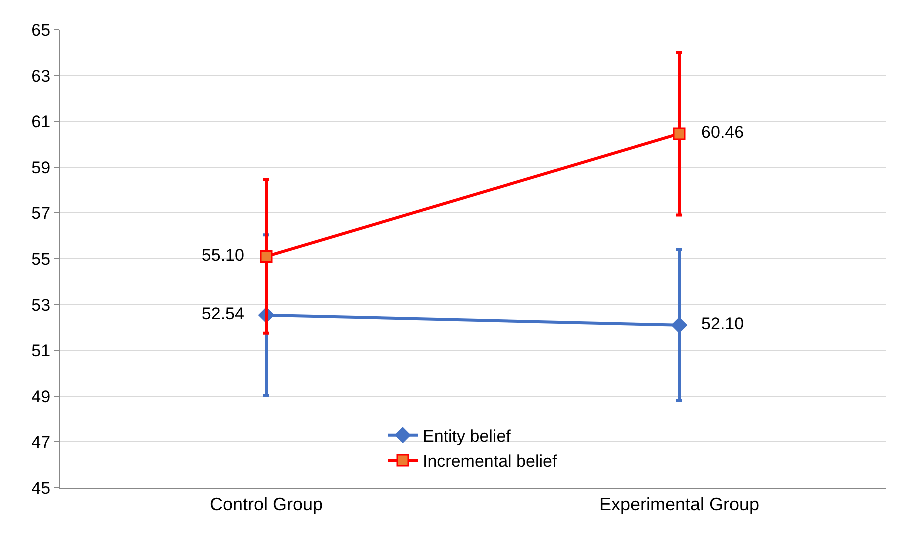 Image resolution: width=911 pixels, height=548 pixels. I want to click on y-tick-label: 51, so click(41, 351).